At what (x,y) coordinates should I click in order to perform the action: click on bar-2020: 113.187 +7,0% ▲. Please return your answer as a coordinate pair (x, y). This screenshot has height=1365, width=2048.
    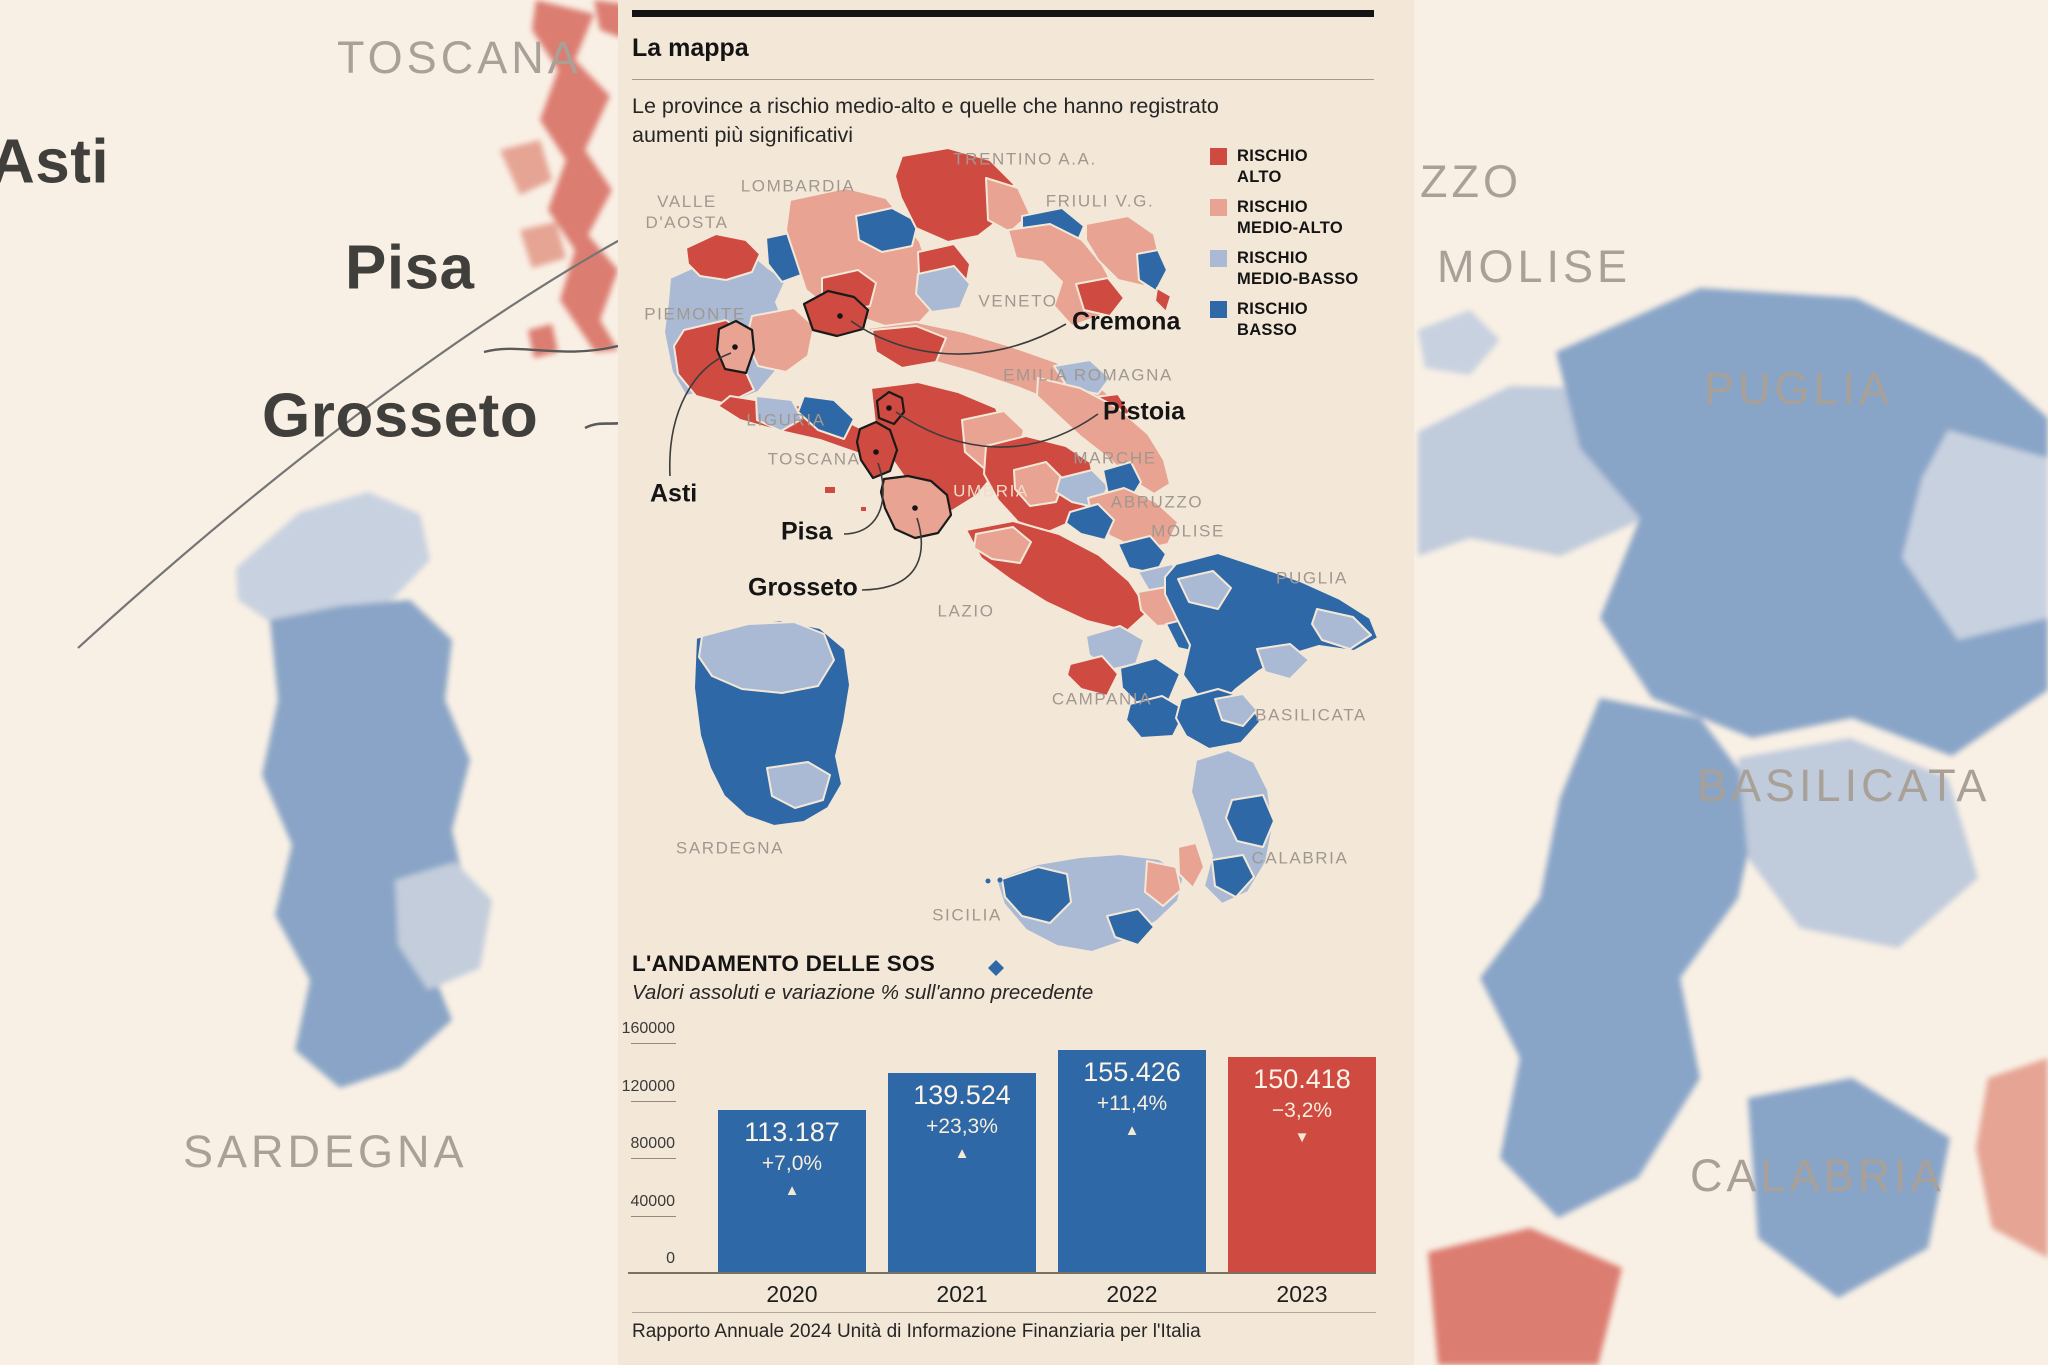
    Looking at the image, I should click on (792, 1191).